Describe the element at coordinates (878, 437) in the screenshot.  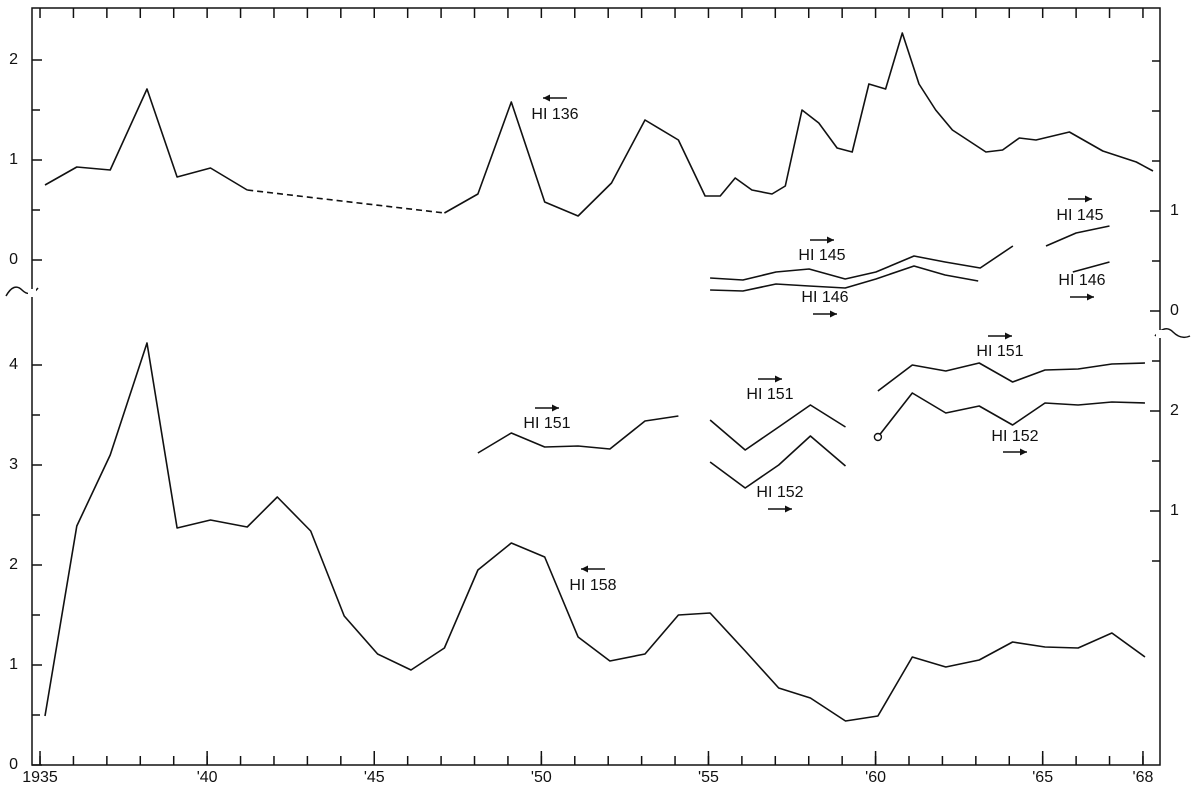
I see `open-marker` at that location.